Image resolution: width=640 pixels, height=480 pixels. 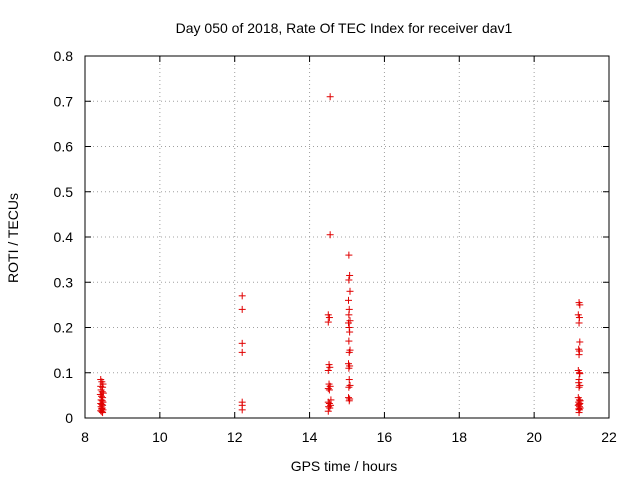 What do you see at coordinates (459, 437) in the screenshot?
I see `x-tick-label: 18` at bounding box center [459, 437].